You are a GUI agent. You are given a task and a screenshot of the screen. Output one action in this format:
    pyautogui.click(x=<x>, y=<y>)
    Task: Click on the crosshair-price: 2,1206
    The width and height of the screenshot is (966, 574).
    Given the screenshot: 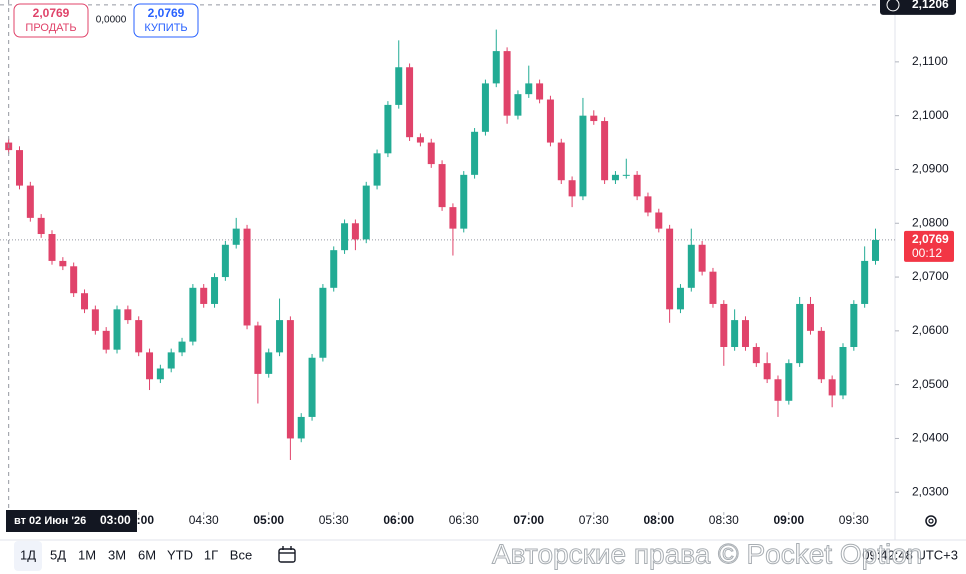 What is the action you would take?
    pyautogui.click(x=930, y=5)
    